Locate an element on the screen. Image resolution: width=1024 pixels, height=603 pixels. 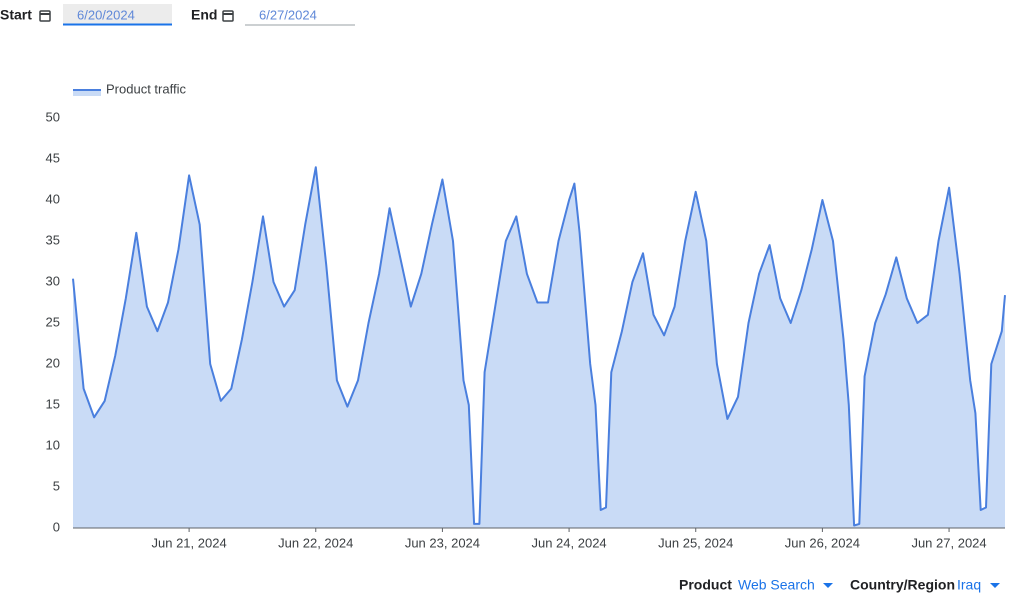
start-input is located at coordinates (117, 14).